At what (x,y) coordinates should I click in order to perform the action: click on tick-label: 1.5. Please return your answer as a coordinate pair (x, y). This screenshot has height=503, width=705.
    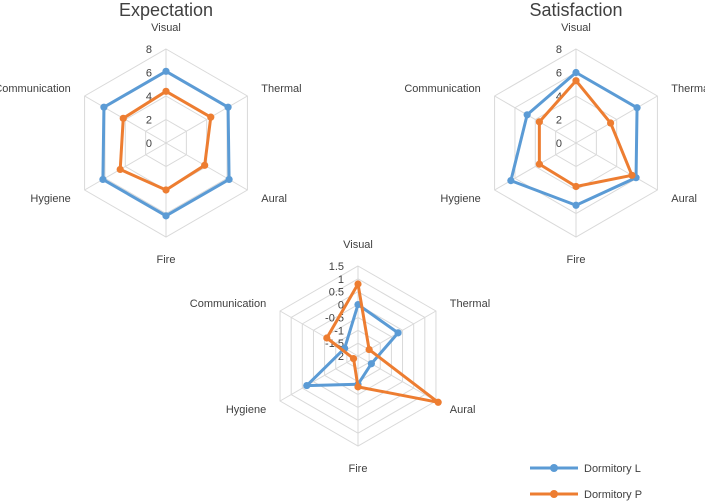
    Looking at the image, I should click on (336, 267).